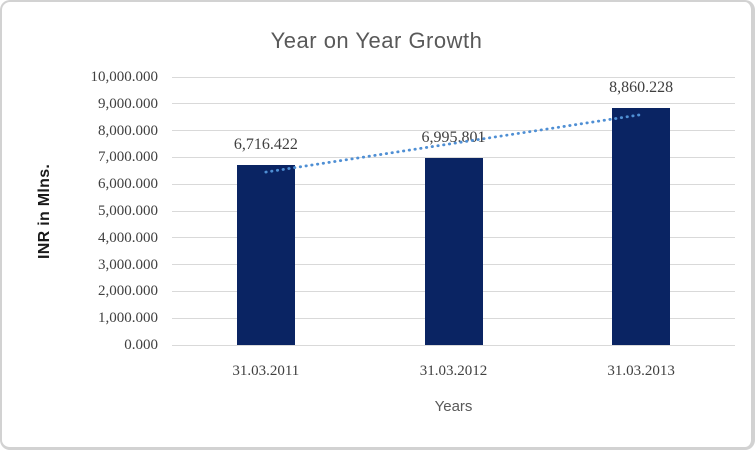 This screenshot has width=755, height=450. Describe the element at coordinates (128, 103) in the screenshot. I see `y-tick-label: 9,000.000` at that location.